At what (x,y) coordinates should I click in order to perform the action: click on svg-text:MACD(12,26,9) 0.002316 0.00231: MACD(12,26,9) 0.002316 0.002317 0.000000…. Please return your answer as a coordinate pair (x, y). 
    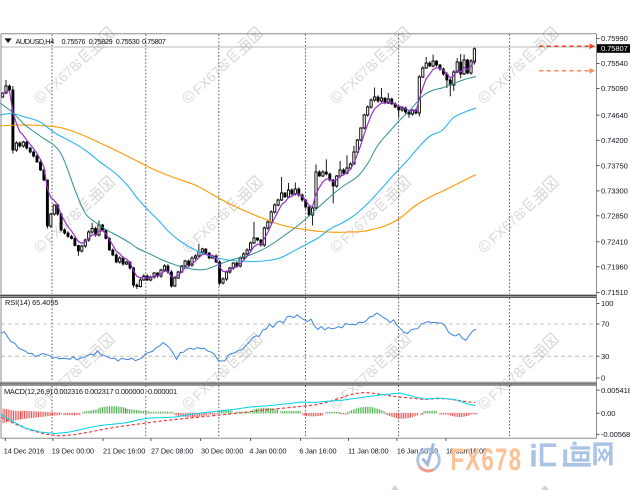
    Looking at the image, I should click on (90, 391).